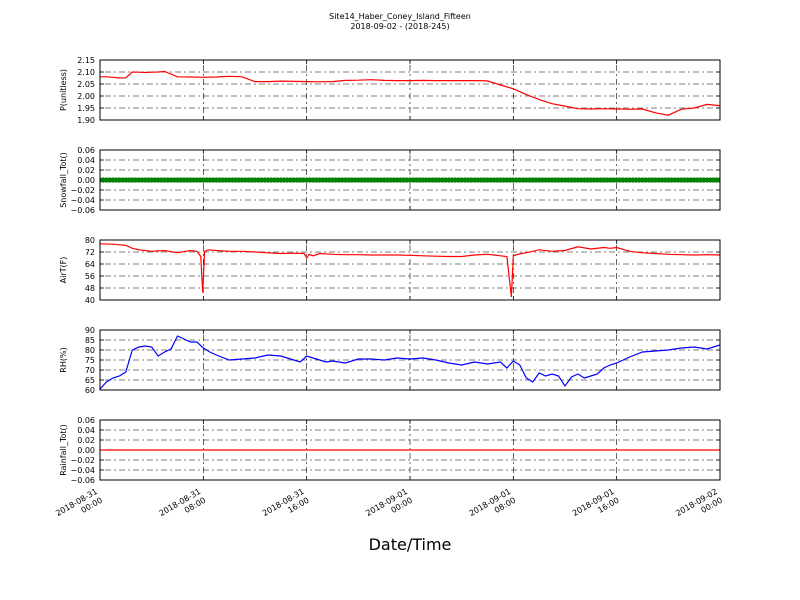  I want to click on y-tick-label: 85, so click(90, 340).